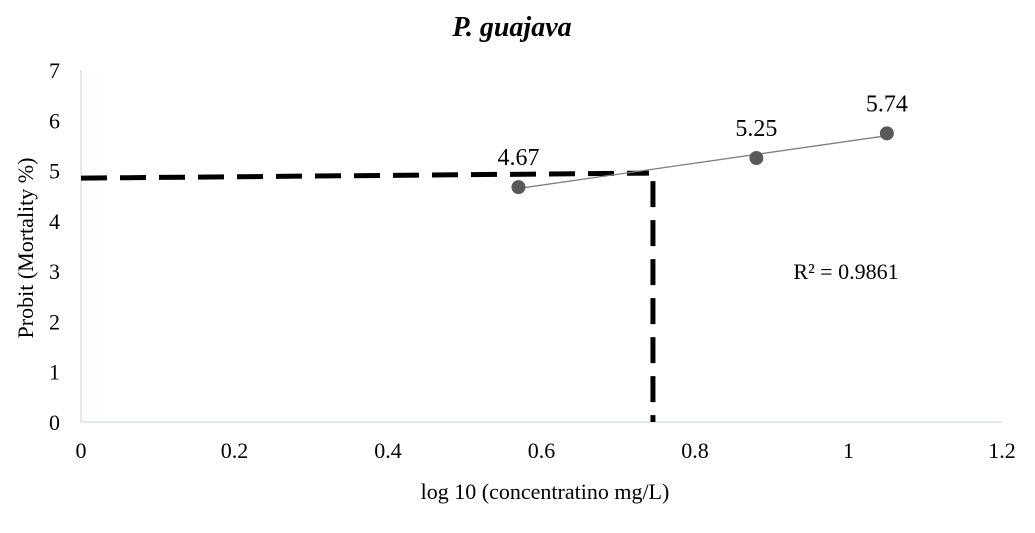 This screenshot has width=1035, height=533. I want to click on horizontal-reference-line, so click(364, 175).